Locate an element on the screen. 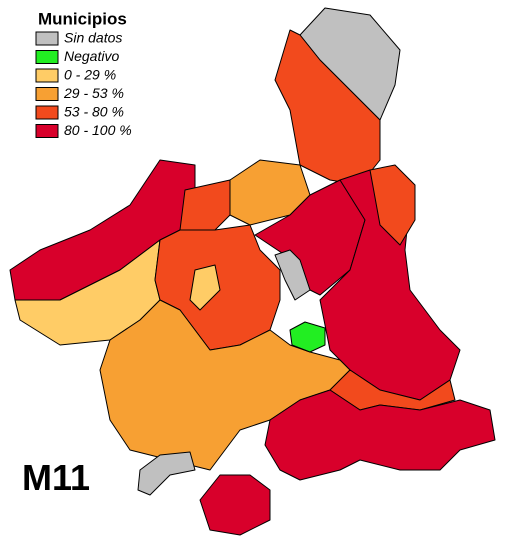 The width and height of the screenshot is (508, 540). legend-label: 29 - 53 % is located at coordinates (93, 93).